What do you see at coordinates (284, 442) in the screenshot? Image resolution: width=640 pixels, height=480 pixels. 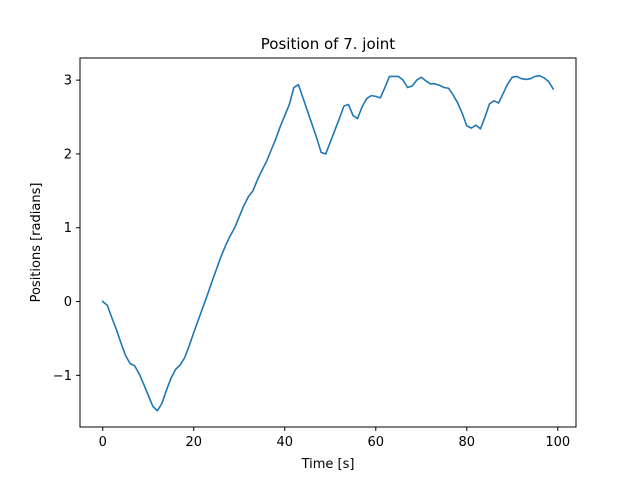 I see `x-tick-label: 40` at bounding box center [284, 442].